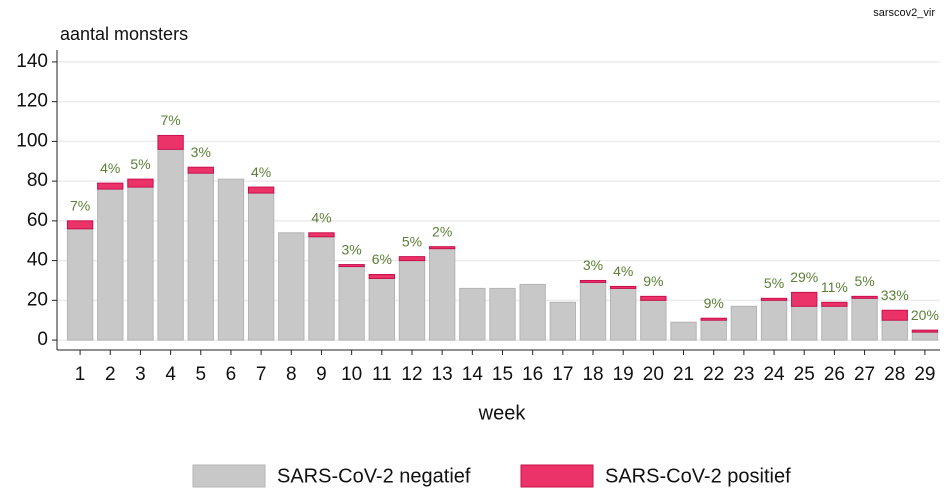  I want to click on x-tick-label: 5, so click(200, 374).